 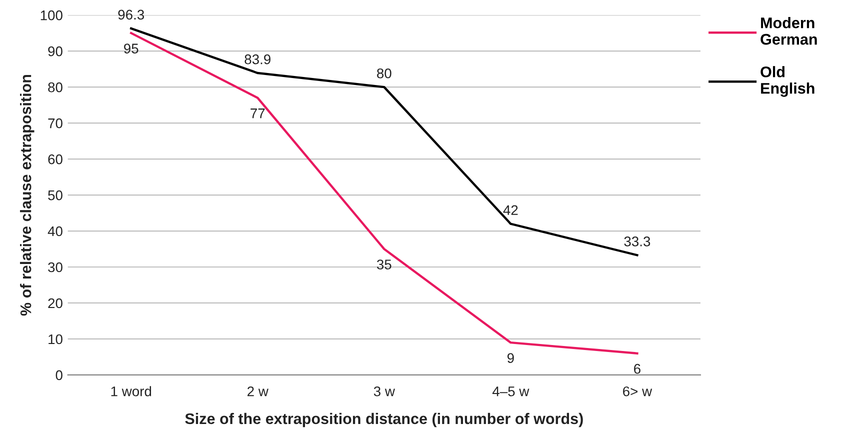 I want to click on y-tick-label: 20, so click(x=55, y=303).